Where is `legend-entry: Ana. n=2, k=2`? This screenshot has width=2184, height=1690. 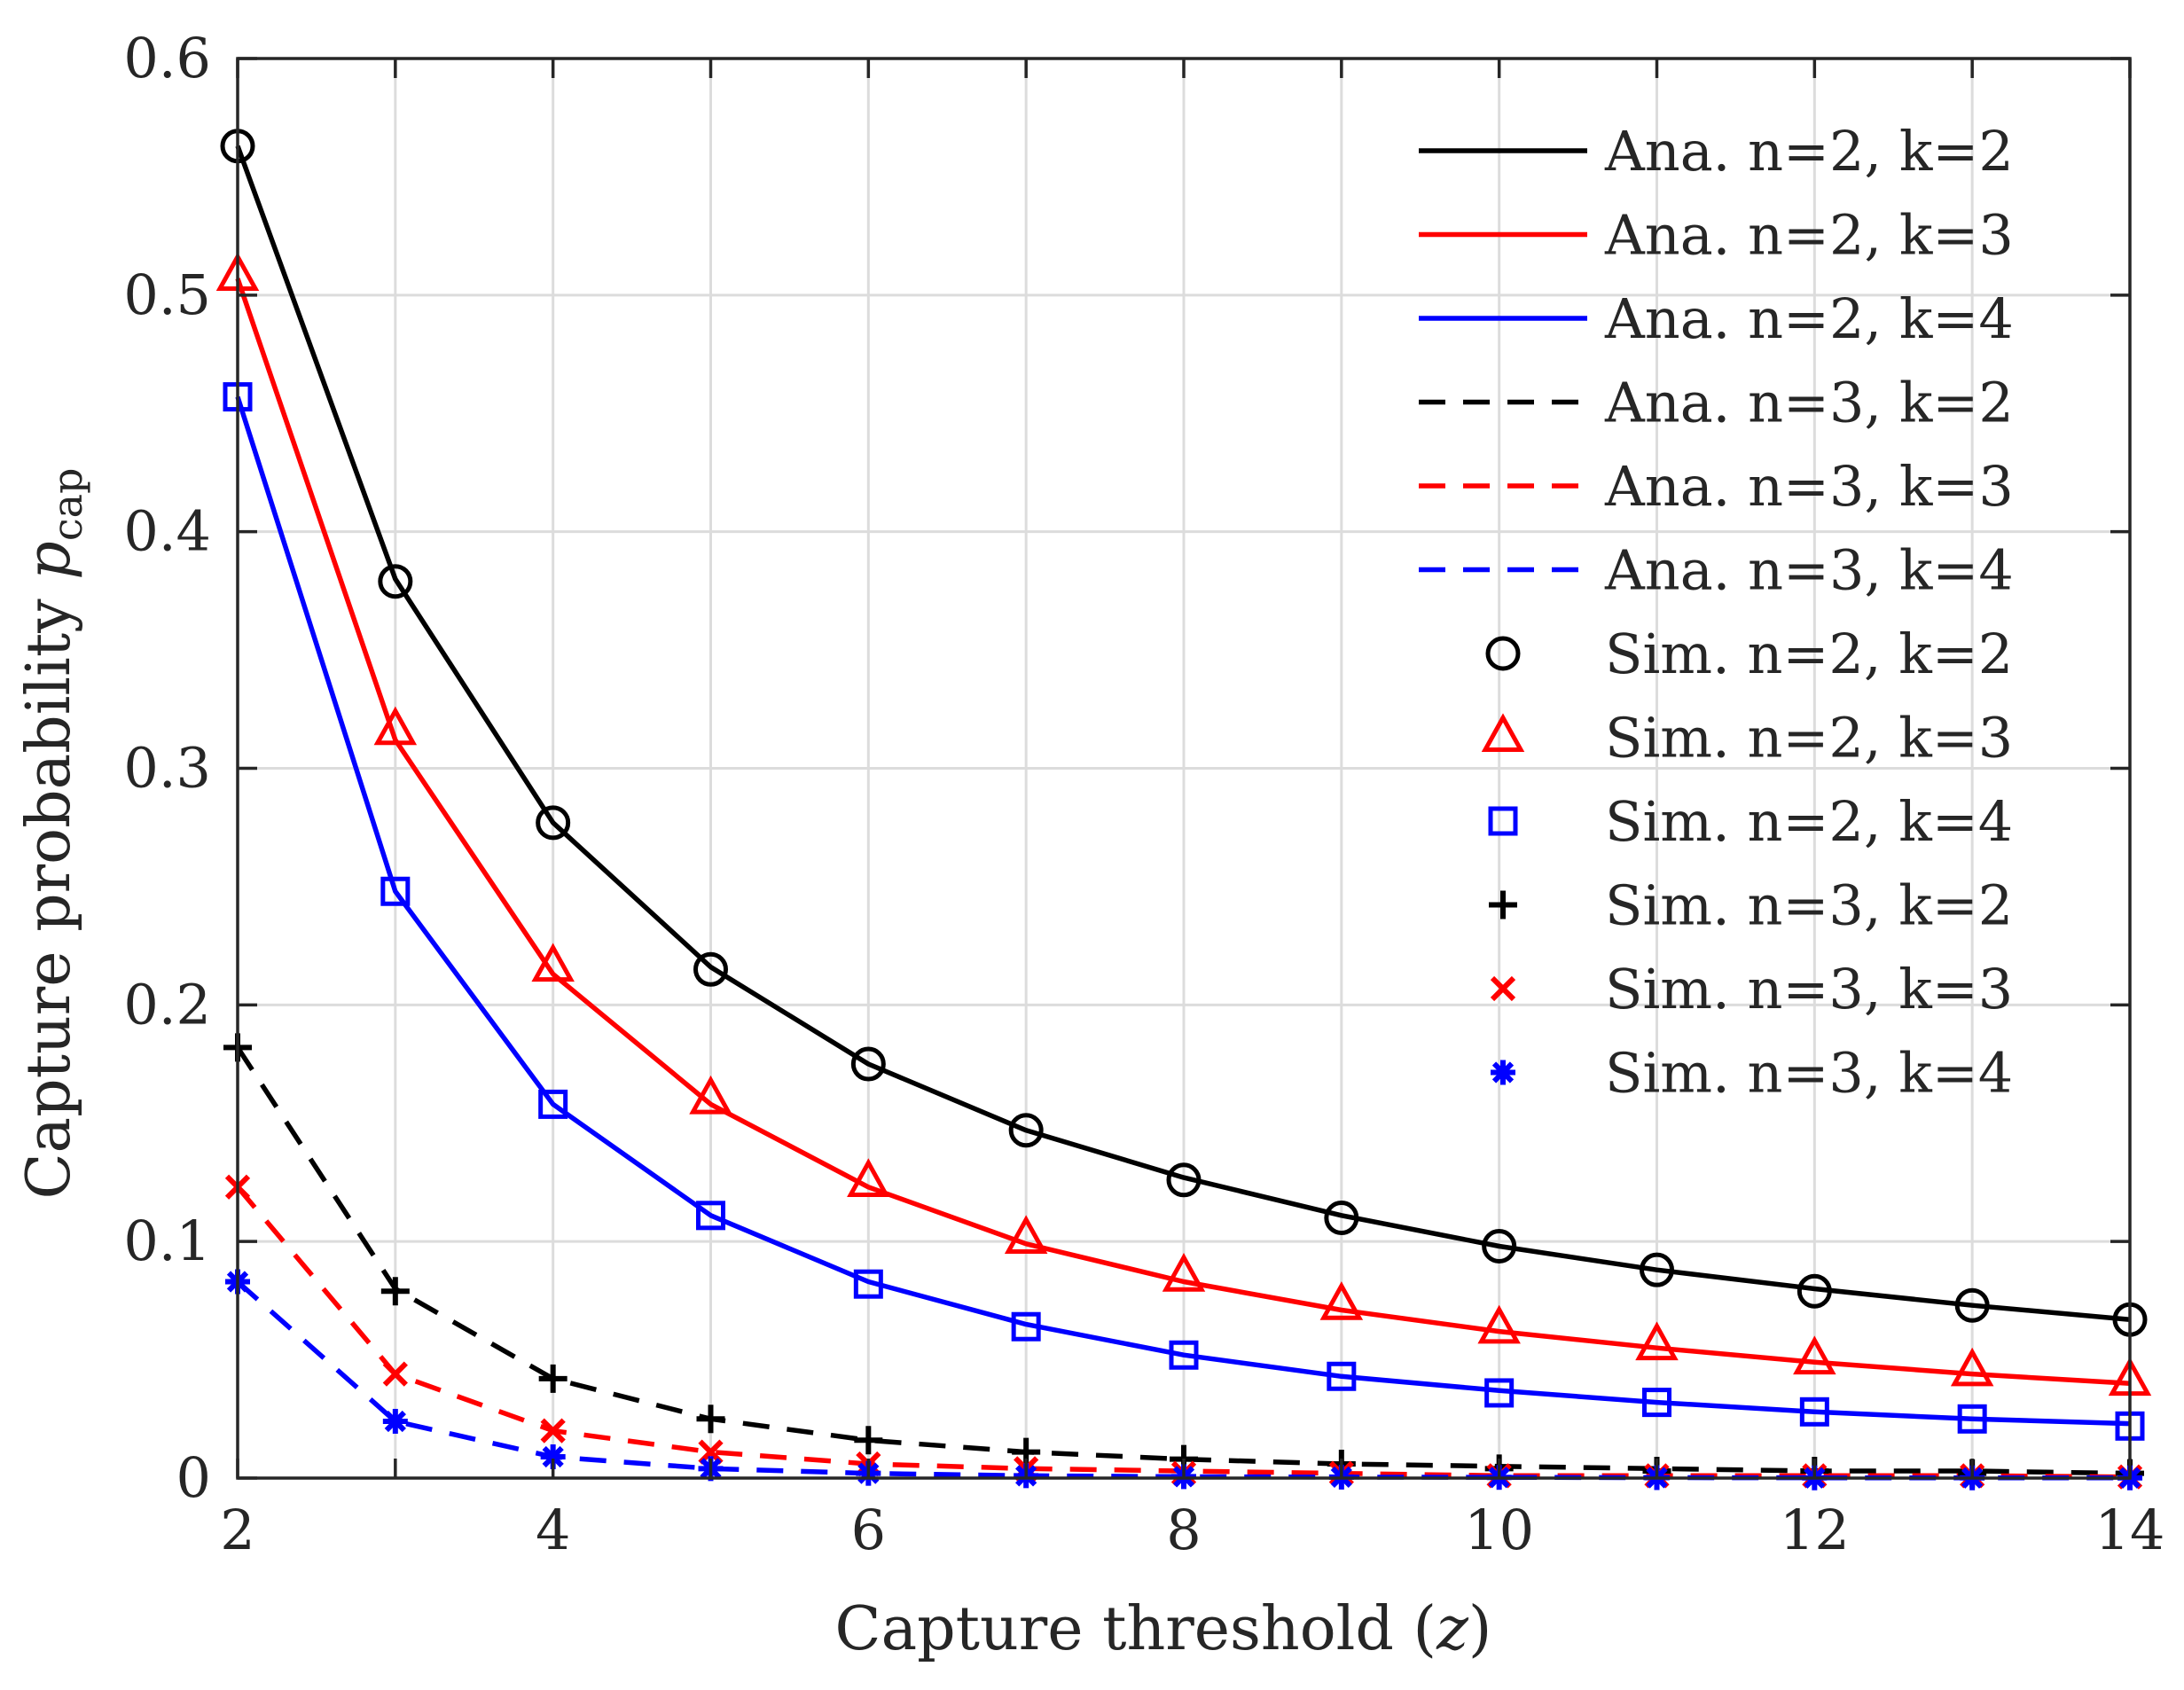
legend-entry: Ana. n=2, k=2 is located at coordinates (1716, 152).